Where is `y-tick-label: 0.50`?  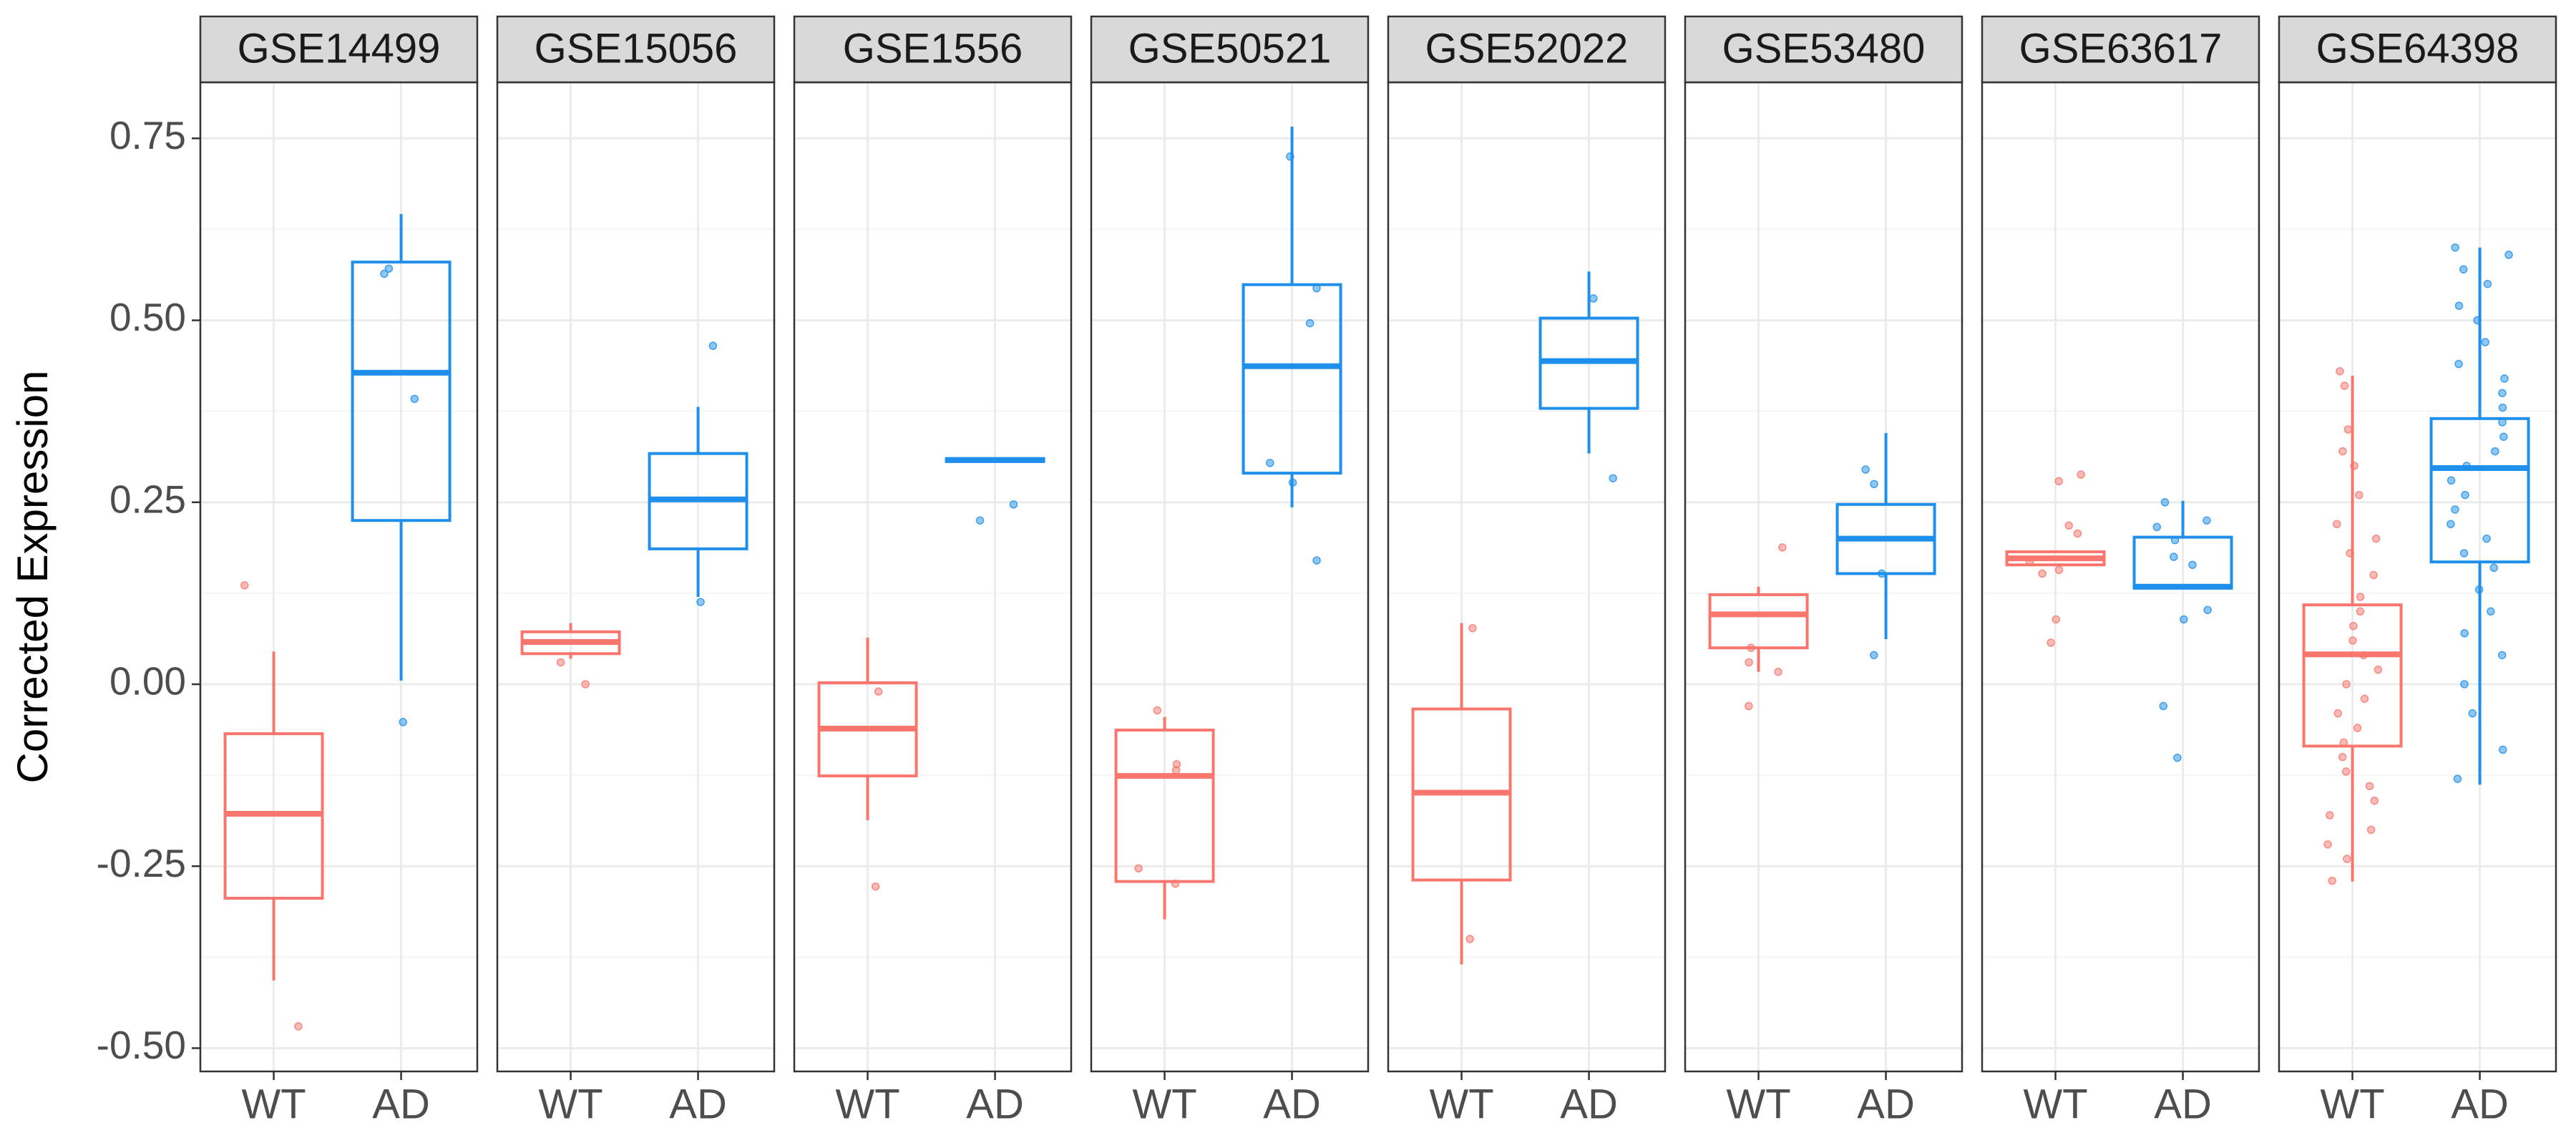 y-tick-label: 0.50 is located at coordinates (147, 317).